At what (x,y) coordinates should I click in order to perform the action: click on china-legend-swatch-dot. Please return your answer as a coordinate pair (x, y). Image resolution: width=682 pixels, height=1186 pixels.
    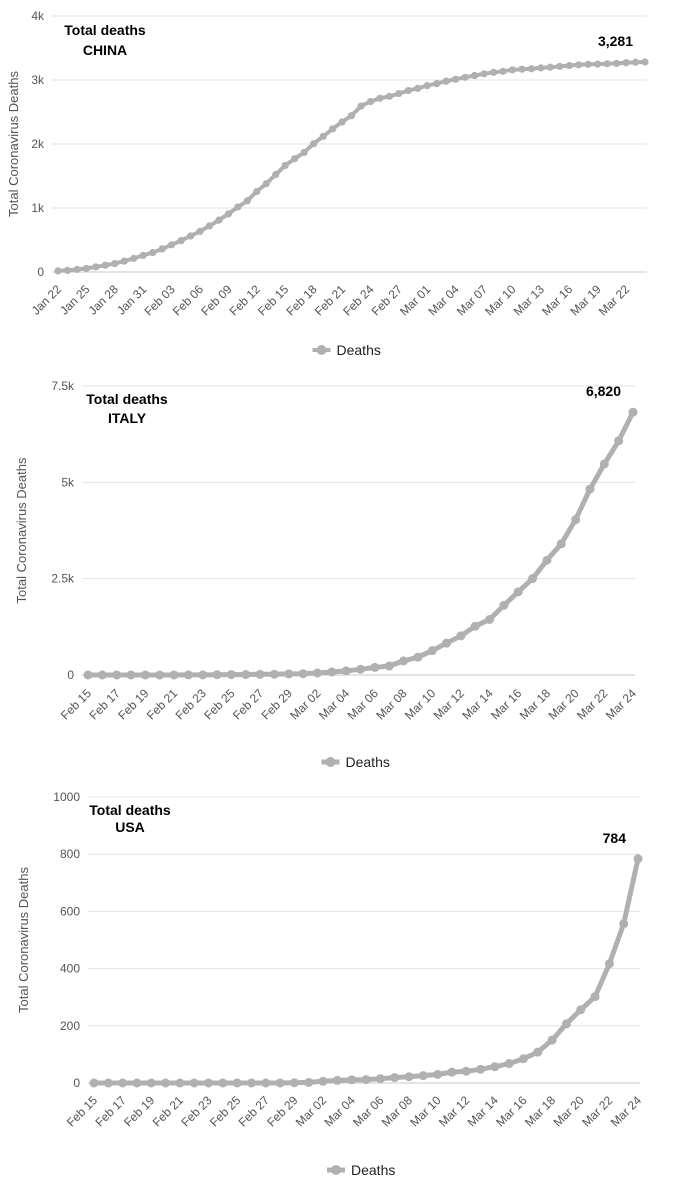
    Looking at the image, I should click on (321, 350).